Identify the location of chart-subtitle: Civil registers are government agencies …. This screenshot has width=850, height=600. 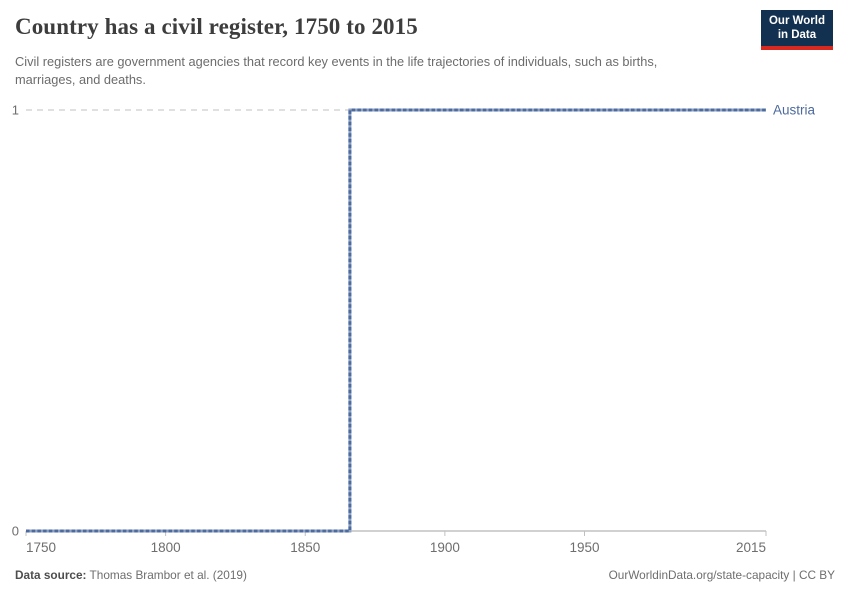
(336, 70).